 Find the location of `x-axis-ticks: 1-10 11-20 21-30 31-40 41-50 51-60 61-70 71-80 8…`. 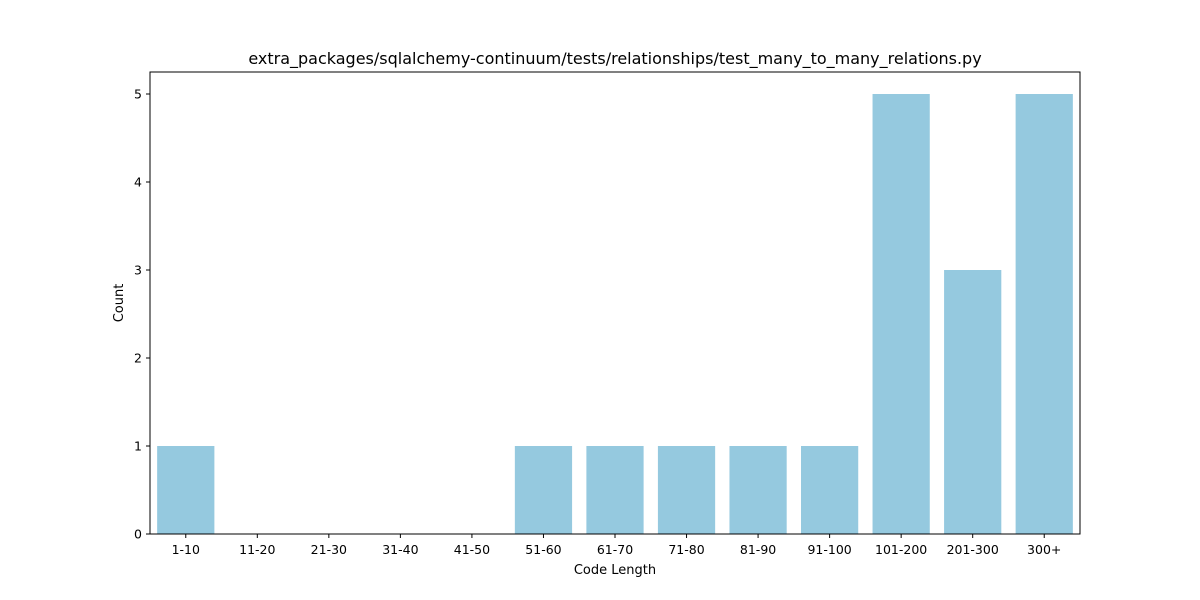

x-axis-ticks: 1-10 11-20 21-30 31-40 41-50 51-60 61-70 71-80 8… is located at coordinates (616, 545).